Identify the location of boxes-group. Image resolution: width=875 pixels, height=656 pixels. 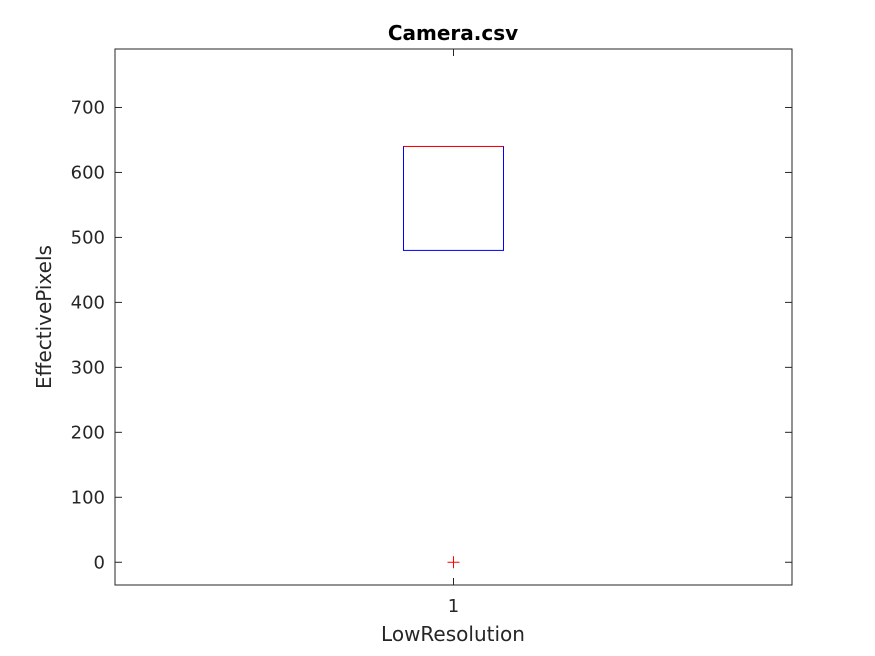
(453, 357).